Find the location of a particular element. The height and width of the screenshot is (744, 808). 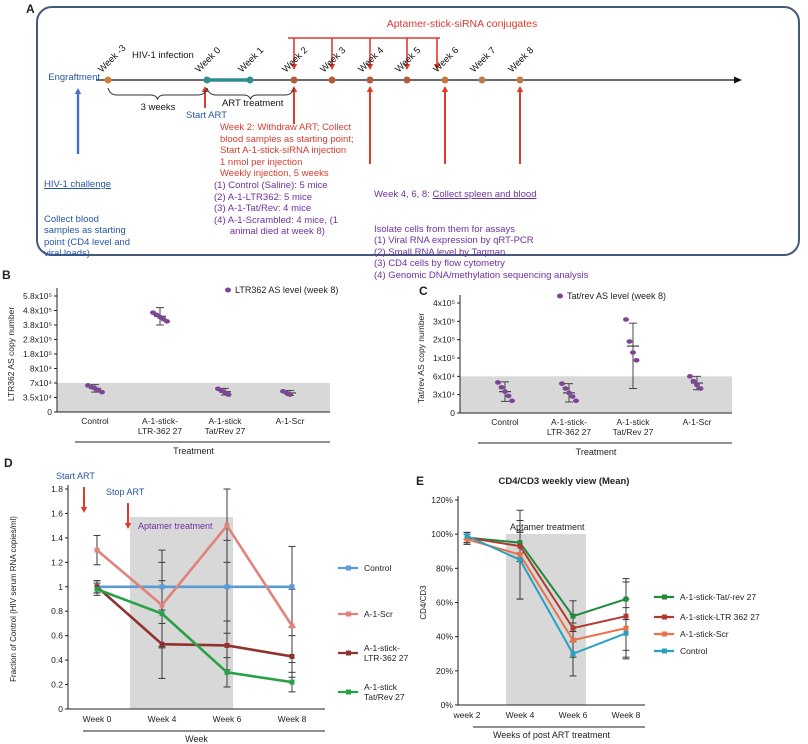

svg-text: 0.4 is located at coordinates (57, 660).